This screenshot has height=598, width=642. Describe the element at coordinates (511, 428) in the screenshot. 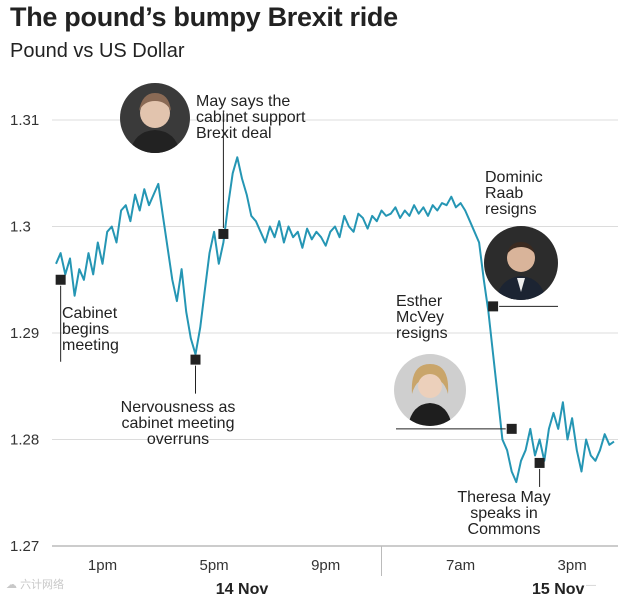

I see `annotation-marker-mcvey-resigns` at that location.